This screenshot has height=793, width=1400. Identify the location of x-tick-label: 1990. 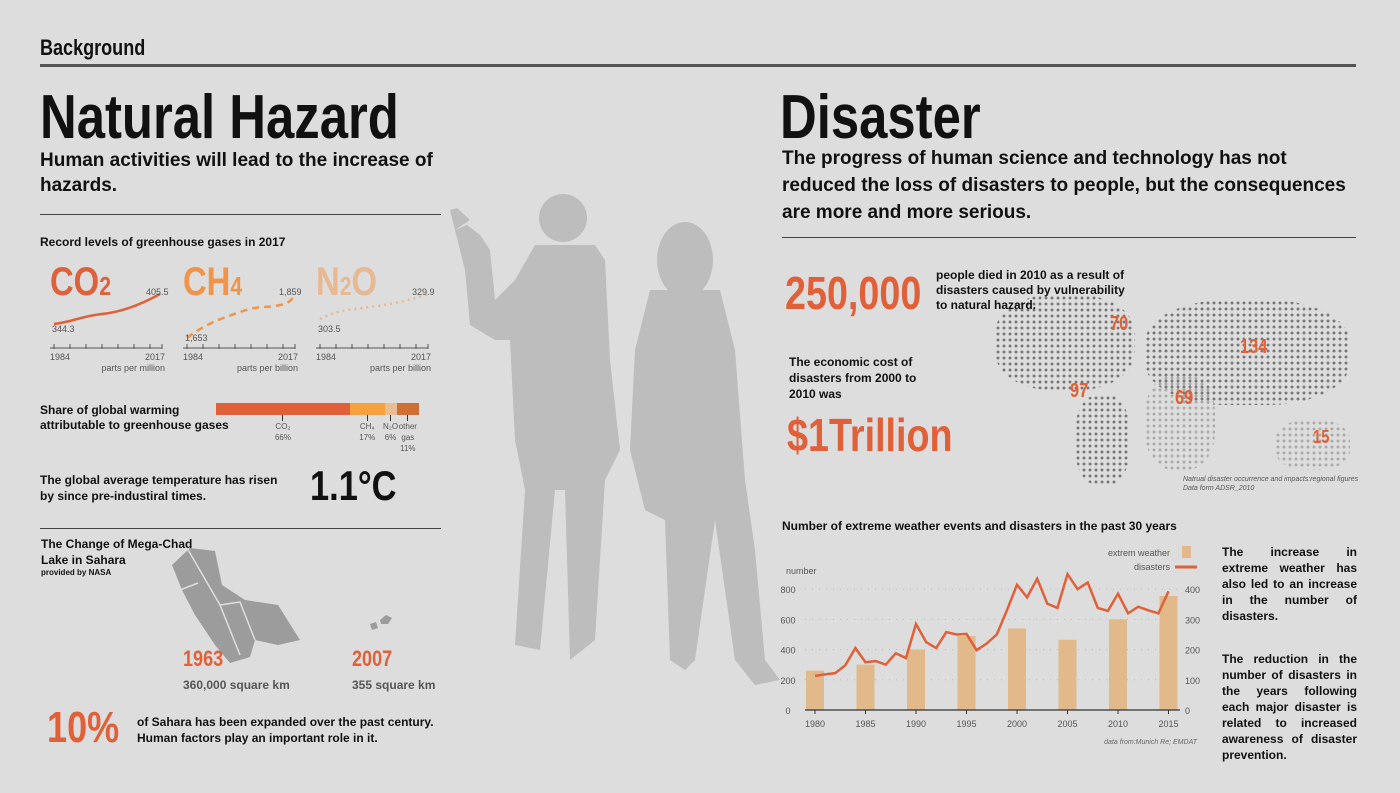
(916, 724).